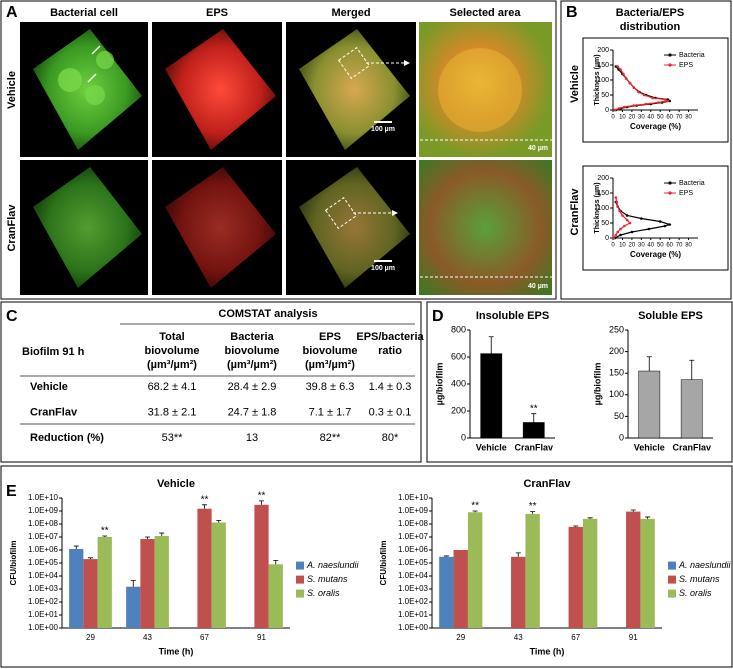 The width and height of the screenshot is (733, 669). I want to click on legend-label: A. naeslundii, so click(333, 565).